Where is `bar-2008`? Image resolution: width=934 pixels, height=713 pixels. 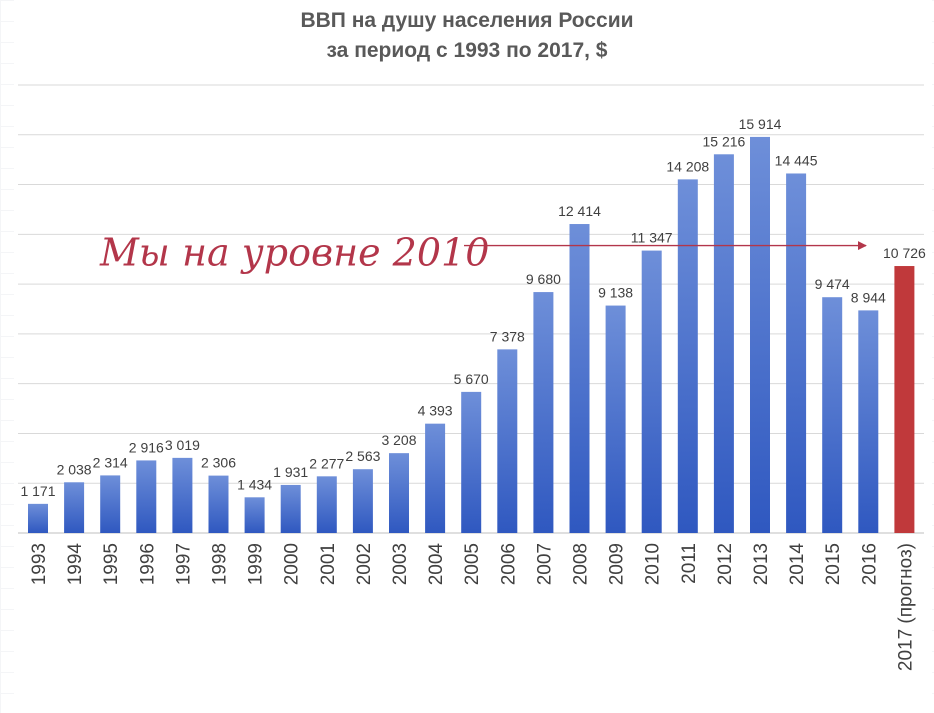 bar-2008 is located at coordinates (579, 378).